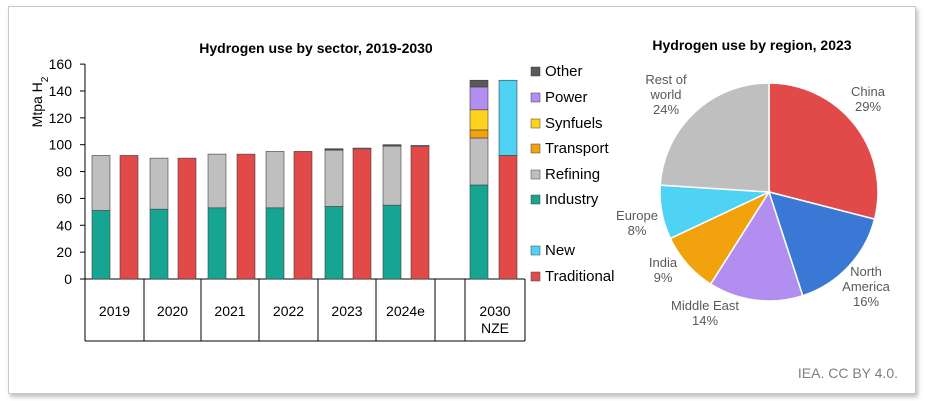 This screenshot has width=926, height=401. Describe the element at coordinates (637, 230) in the screenshot. I see `pie-slice-label: 8%` at that location.